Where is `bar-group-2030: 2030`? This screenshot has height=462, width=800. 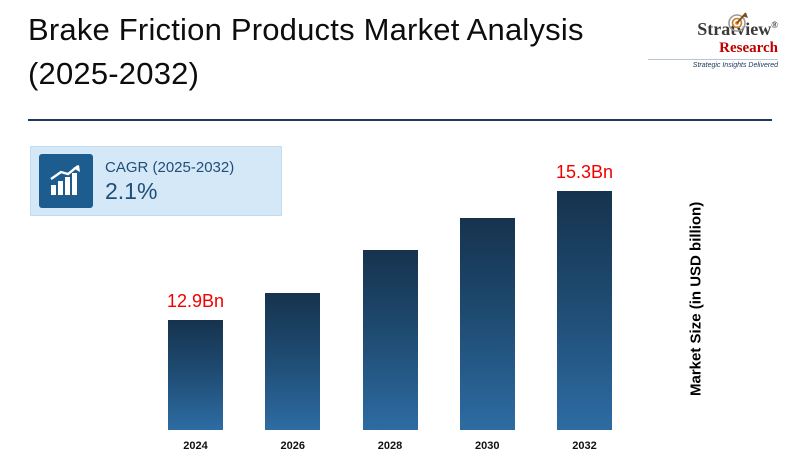 bar-group-2030: 2030 is located at coordinates (487, 301).